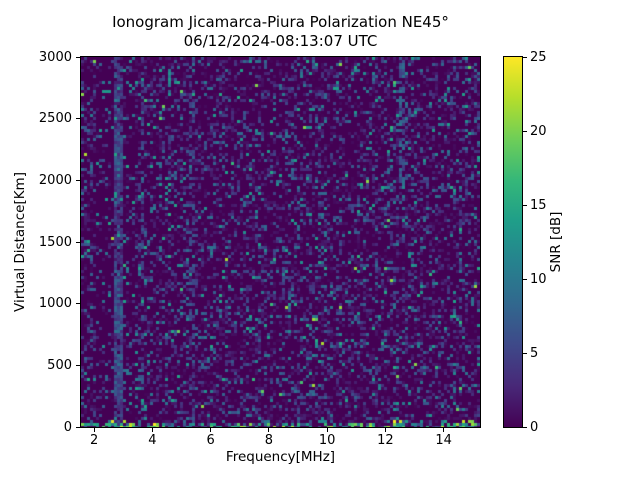 The image size is (640, 480). Describe the element at coordinates (385, 440) in the screenshot. I see `x-tick-label: 12` at that location.